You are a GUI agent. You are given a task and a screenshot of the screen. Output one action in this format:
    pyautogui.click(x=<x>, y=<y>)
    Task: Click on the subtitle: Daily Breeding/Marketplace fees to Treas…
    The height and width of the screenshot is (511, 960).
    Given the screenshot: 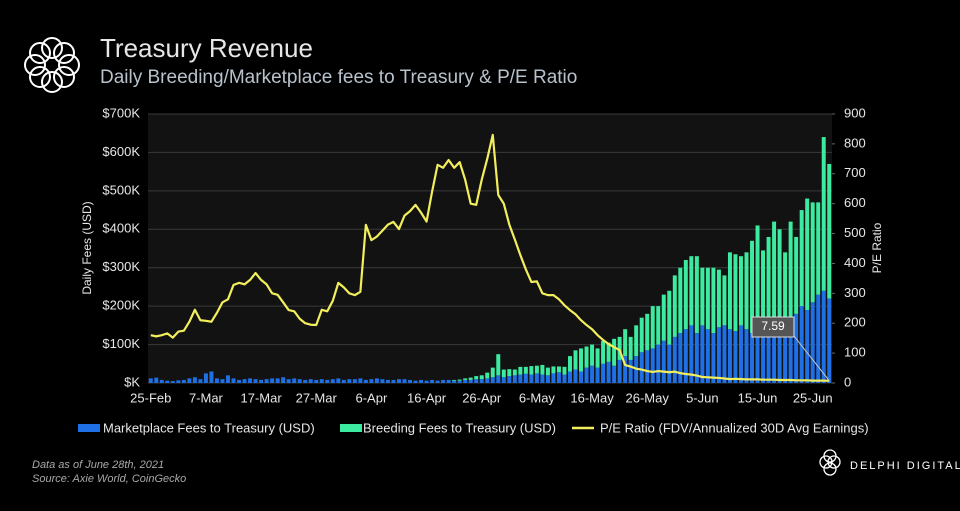 What is the action you would take?
    pyautogui.click(x=338, y=77)
    